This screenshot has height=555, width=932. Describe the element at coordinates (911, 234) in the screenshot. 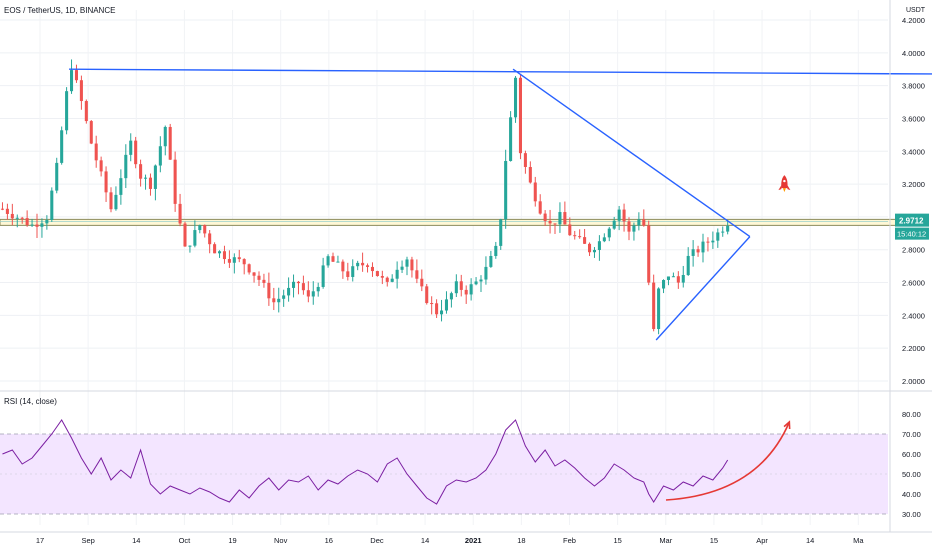

I see `countdown-value: 15:40:12` at that location.